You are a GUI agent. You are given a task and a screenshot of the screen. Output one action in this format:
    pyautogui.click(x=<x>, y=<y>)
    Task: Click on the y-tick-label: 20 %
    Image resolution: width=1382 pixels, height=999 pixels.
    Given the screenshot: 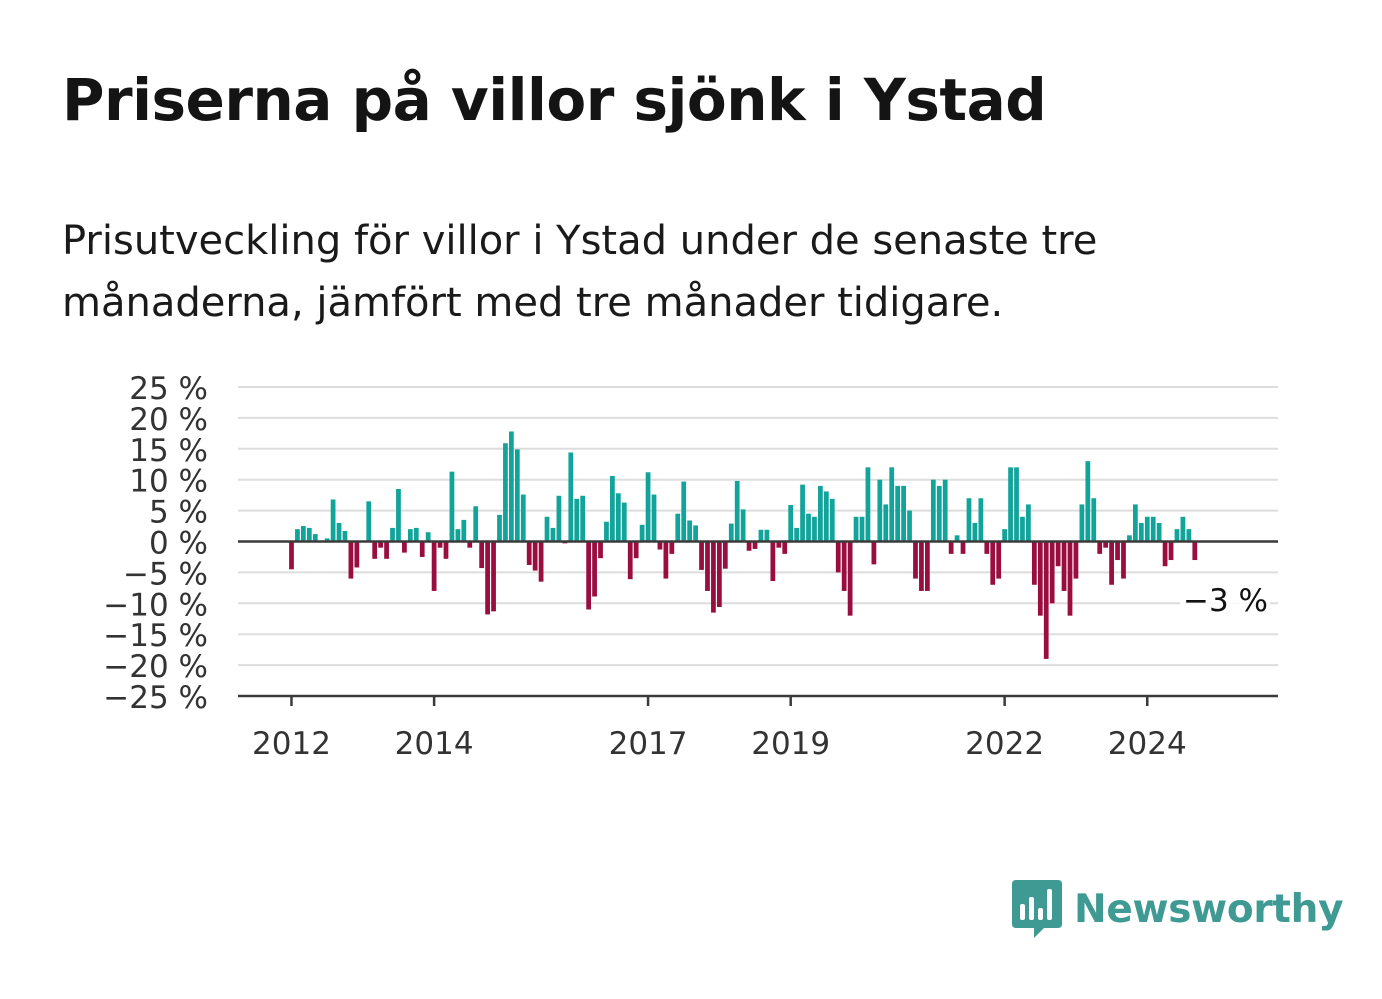 What is the action you would take?
    pyautogui.click(x=168, y=420)
    